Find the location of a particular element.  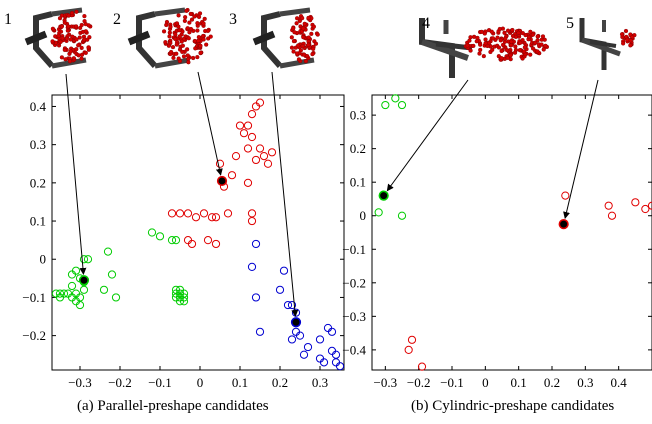

y-tick-label: −0.3 is located at coordinates (354, 316).